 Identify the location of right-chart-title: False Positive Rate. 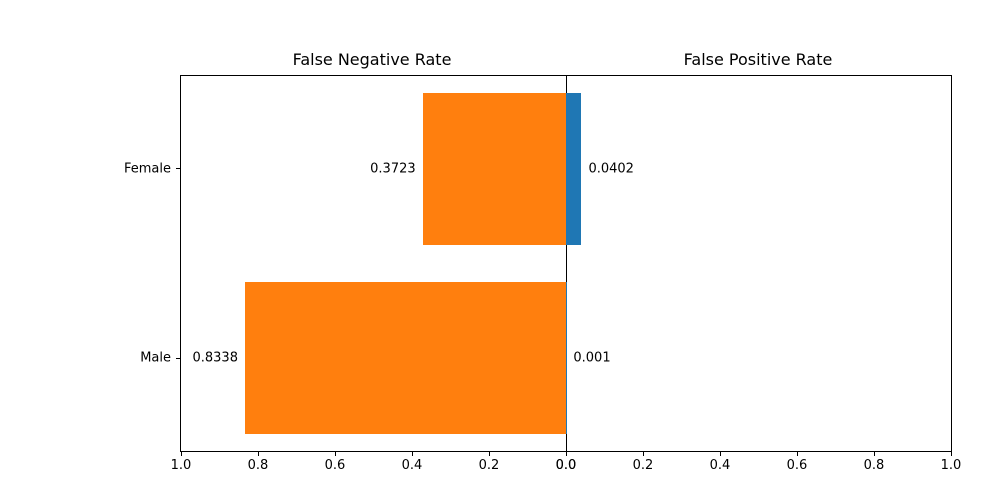
(758, 59).